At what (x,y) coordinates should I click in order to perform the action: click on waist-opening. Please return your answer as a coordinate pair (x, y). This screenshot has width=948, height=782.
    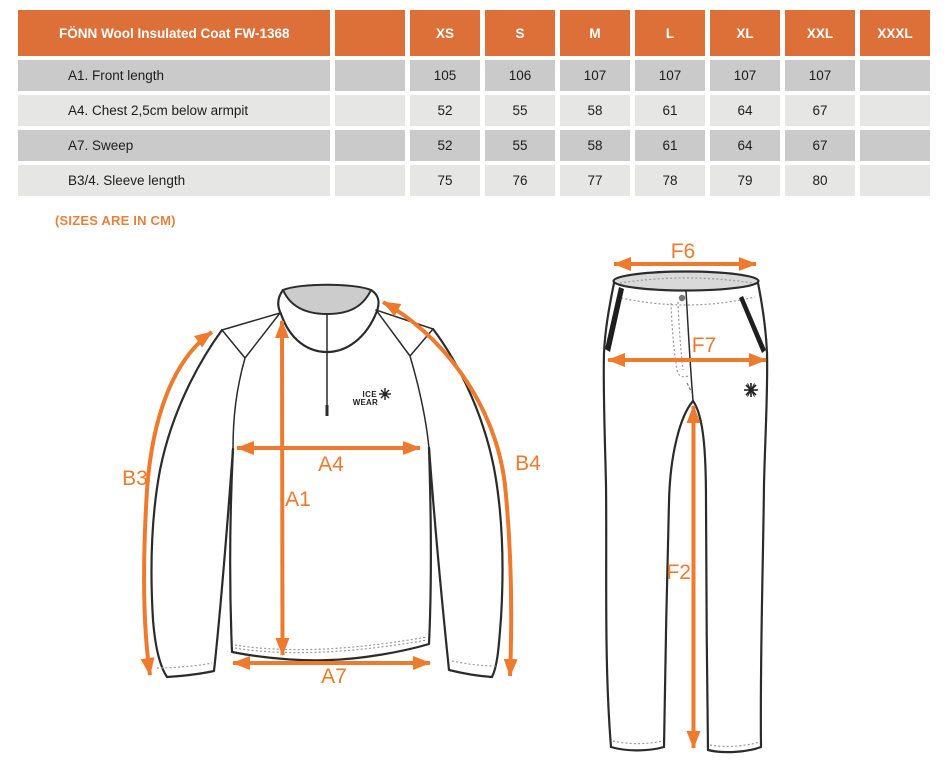
    Looking at the image, I should click on (686, 281).